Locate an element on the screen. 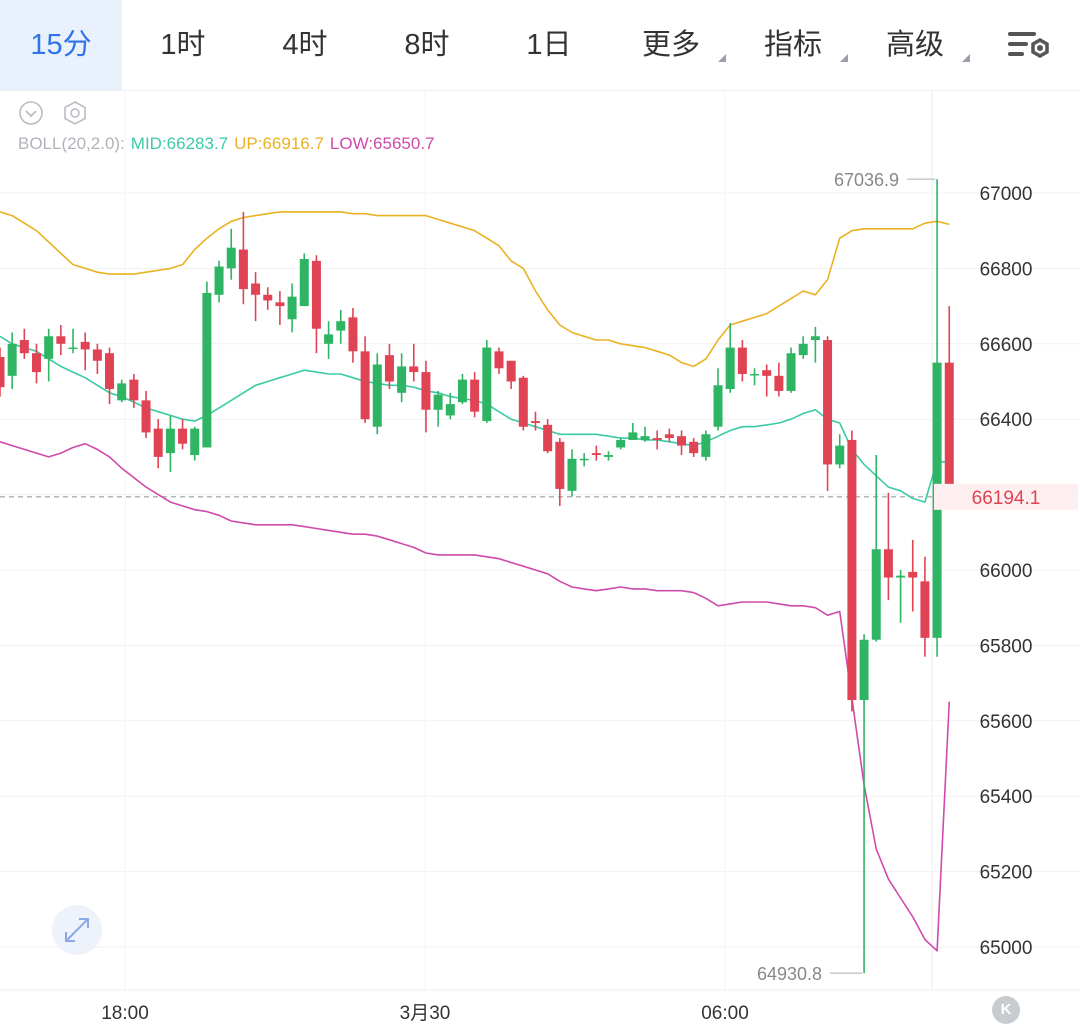 Image resolution: width=1080 pixels, height=1024 pixels. tab-label: 指标 is located at coordinates (792, 45).